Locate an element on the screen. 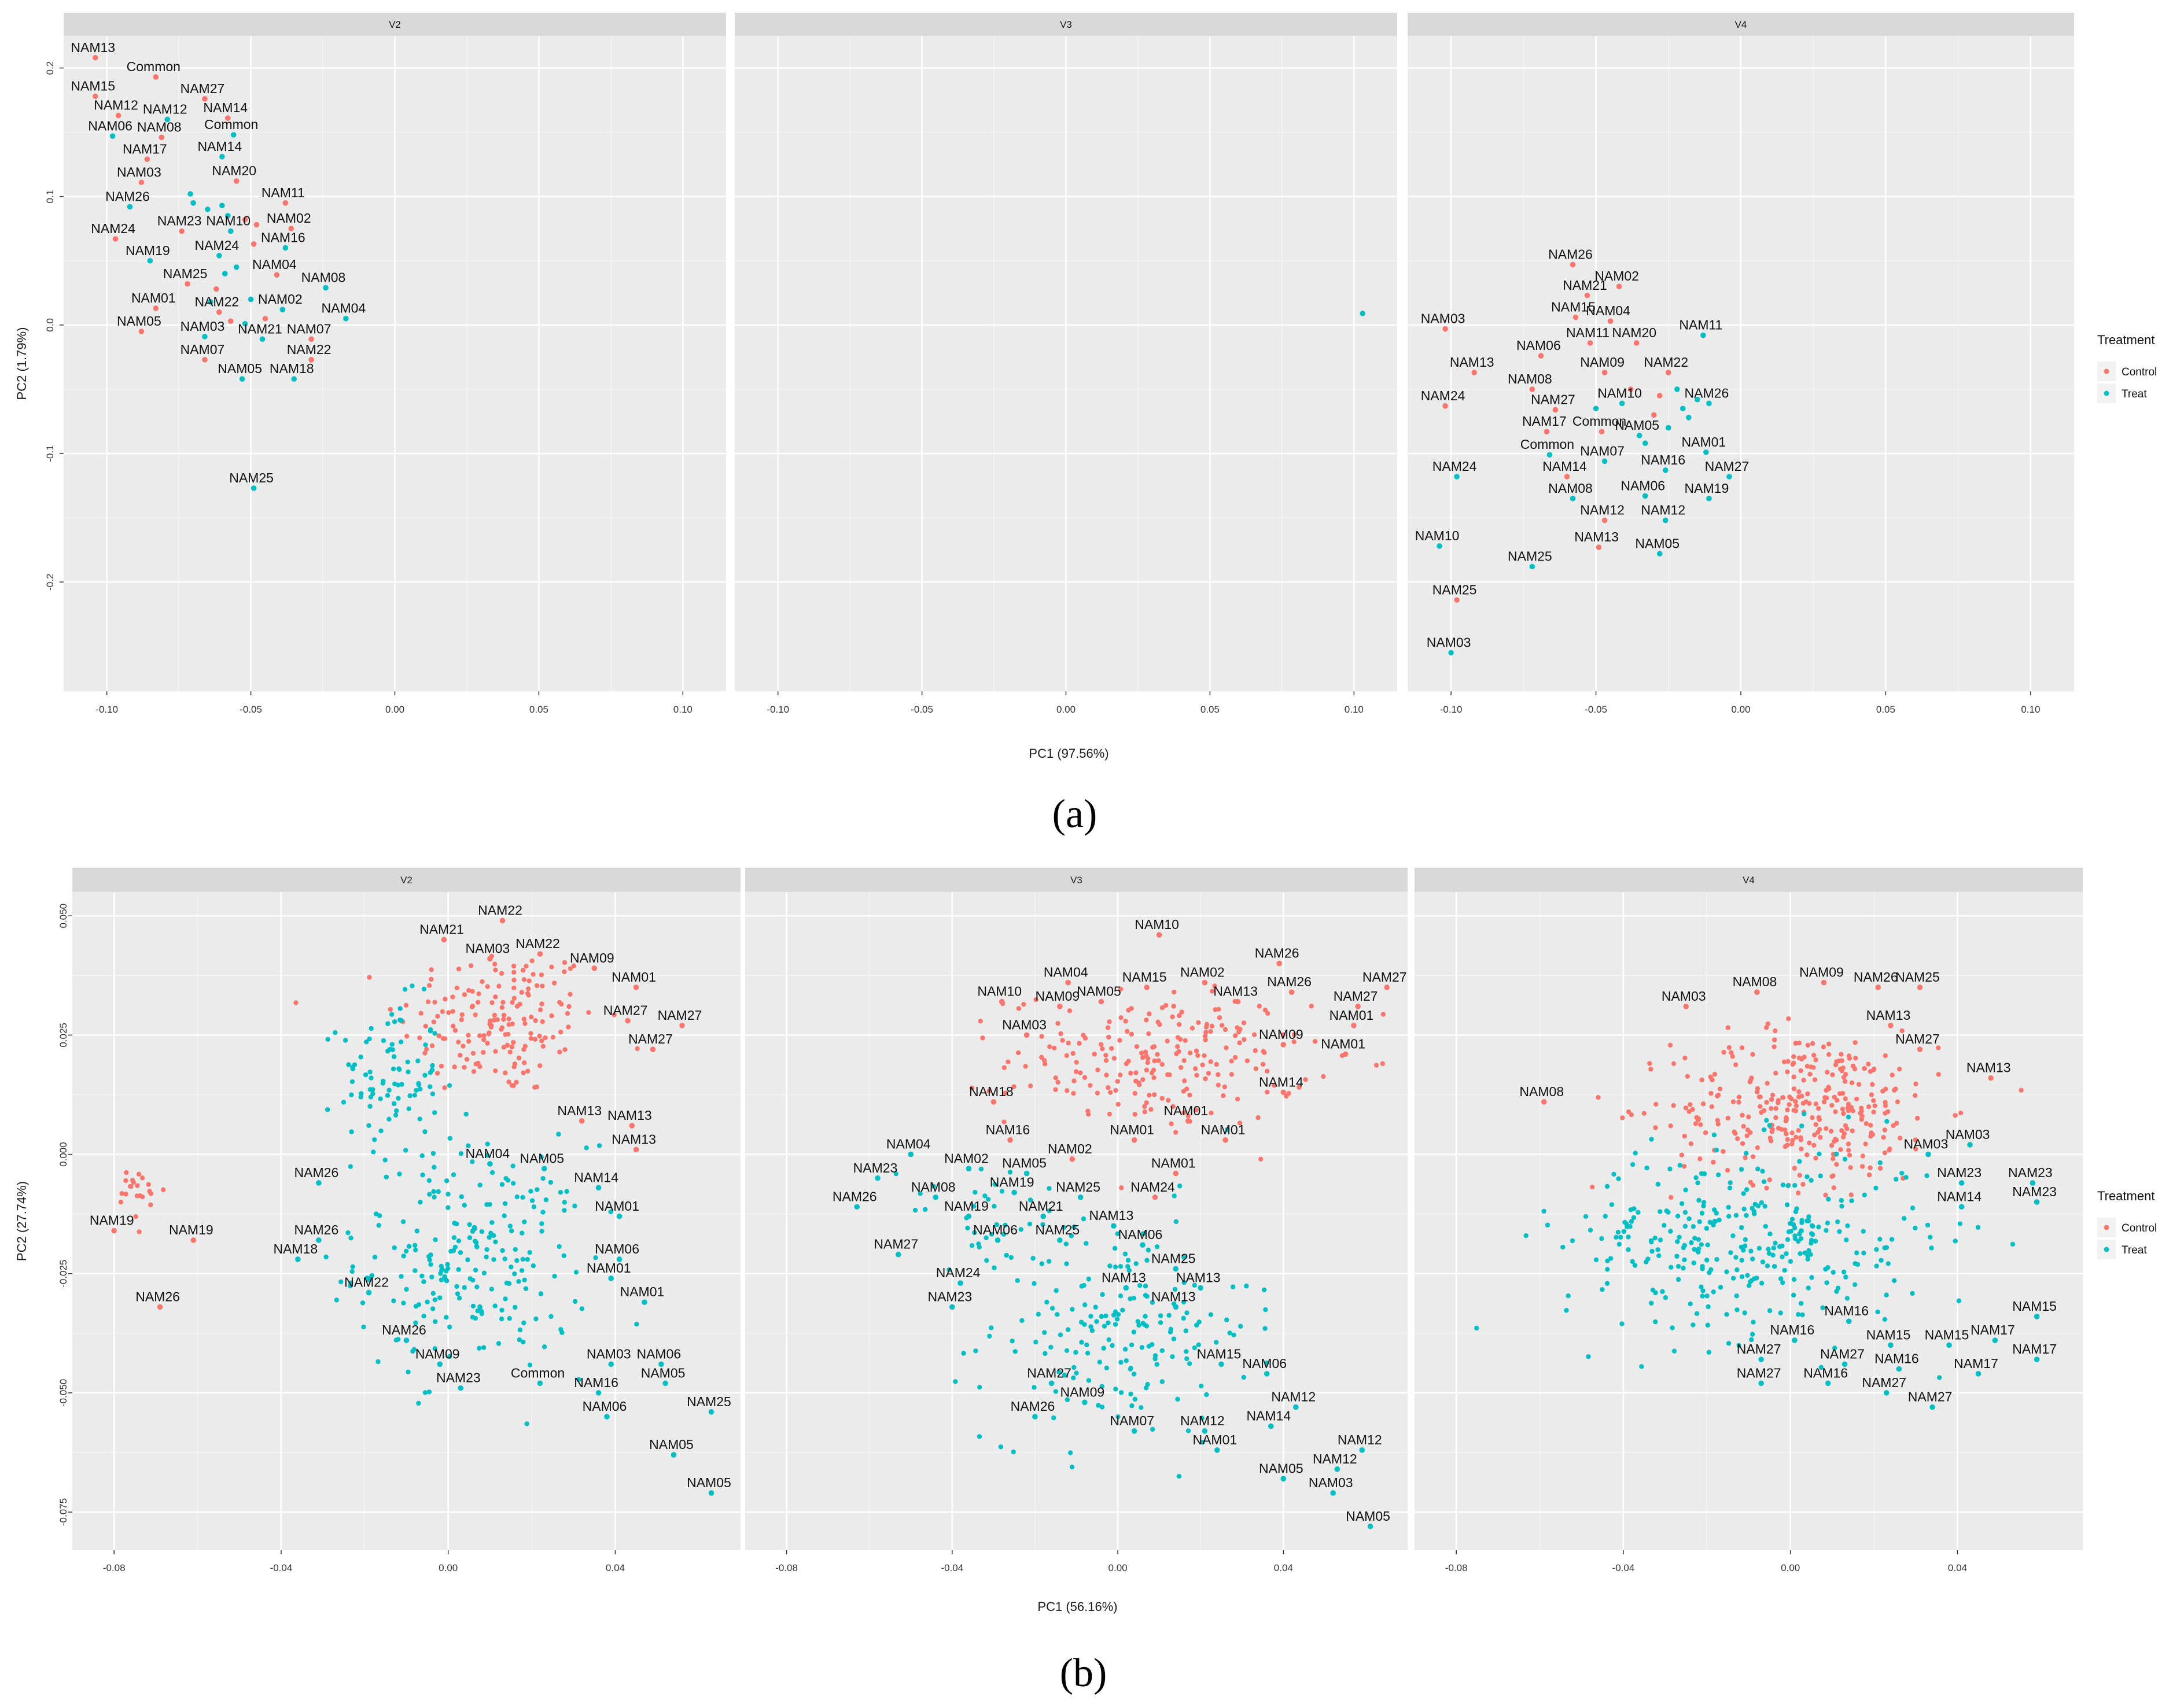 Image resolution: width=2184 pixels, height=1707 pixels. point-label: NAM16 is located at coordinates (1008, 1129).